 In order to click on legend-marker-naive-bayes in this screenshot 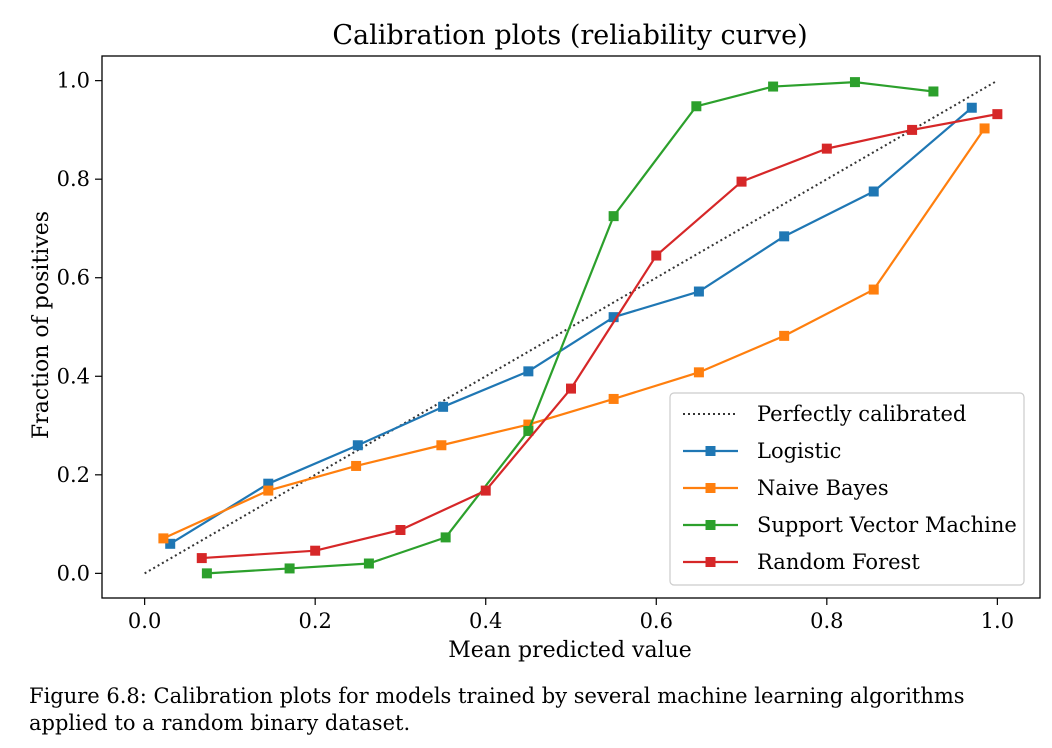, I will do `click(710, 488)`.